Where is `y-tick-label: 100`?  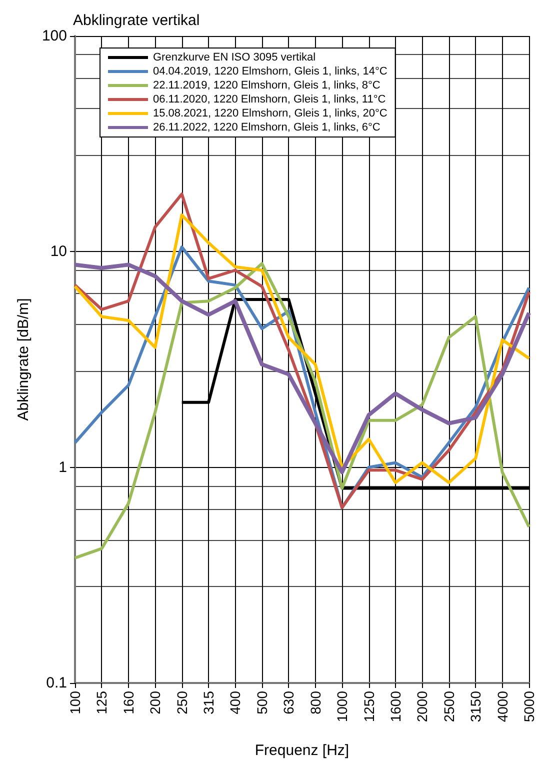
y-tick-label: 100 is located at coordinates (54, 36).